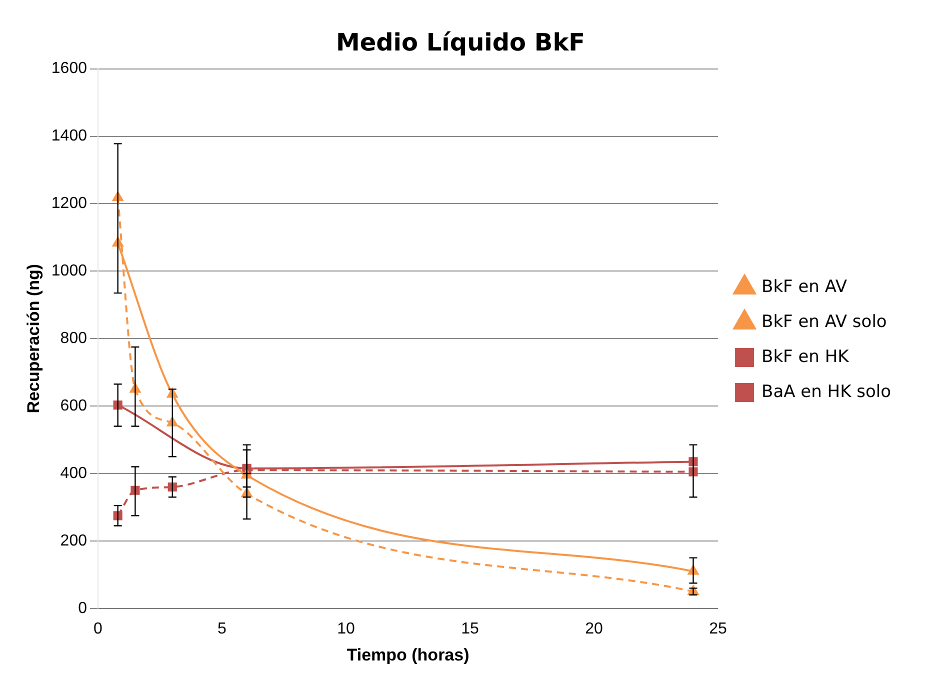 The width and height of the screenshot is (931, 680). What do you see at coordinates (826, 392) in the screenshot?
I see `legend-label: BaA en HK solo` at bounding box center [826, 392].